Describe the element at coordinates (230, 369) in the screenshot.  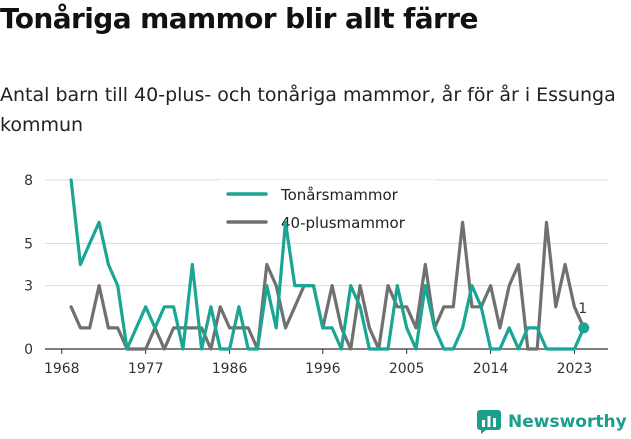
I see `x-tick-label: 1986` at that location.